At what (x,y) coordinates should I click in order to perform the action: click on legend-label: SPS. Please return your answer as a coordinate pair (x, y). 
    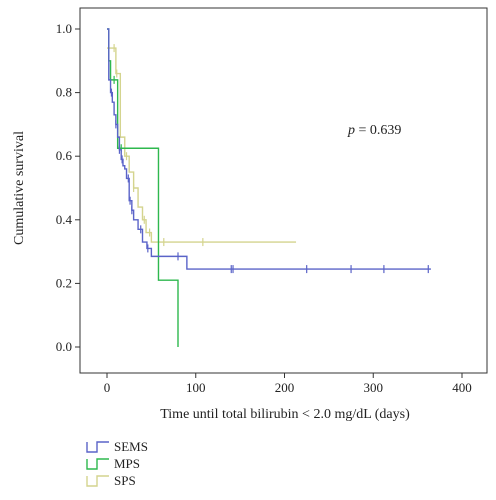
    Looking at the image, I should click on (125, 480).